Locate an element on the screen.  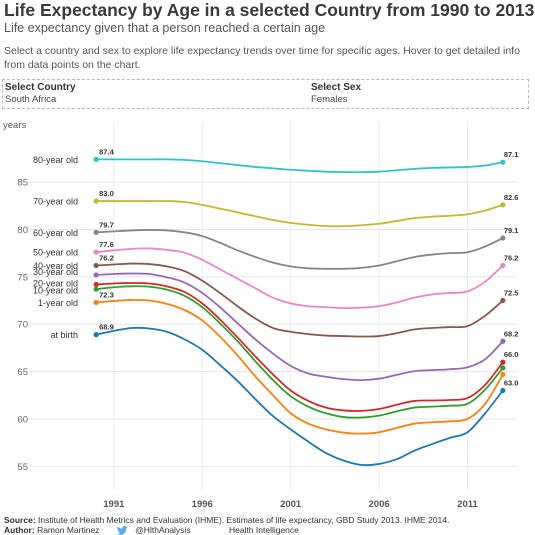
series-name-label: at birth is located at coordinates (64, 335).